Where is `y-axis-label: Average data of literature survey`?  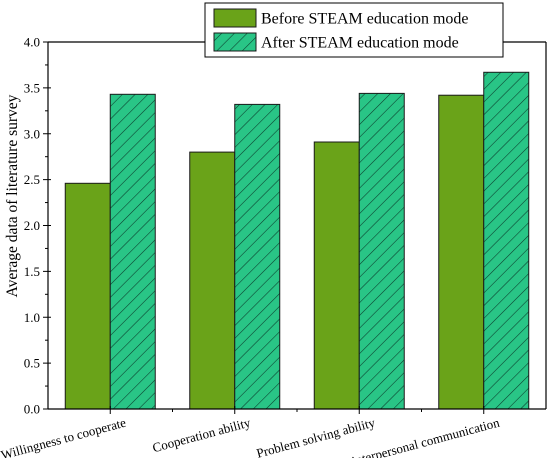 y-axis-label: Average data of literature survey is located at coordinates (12, 195).